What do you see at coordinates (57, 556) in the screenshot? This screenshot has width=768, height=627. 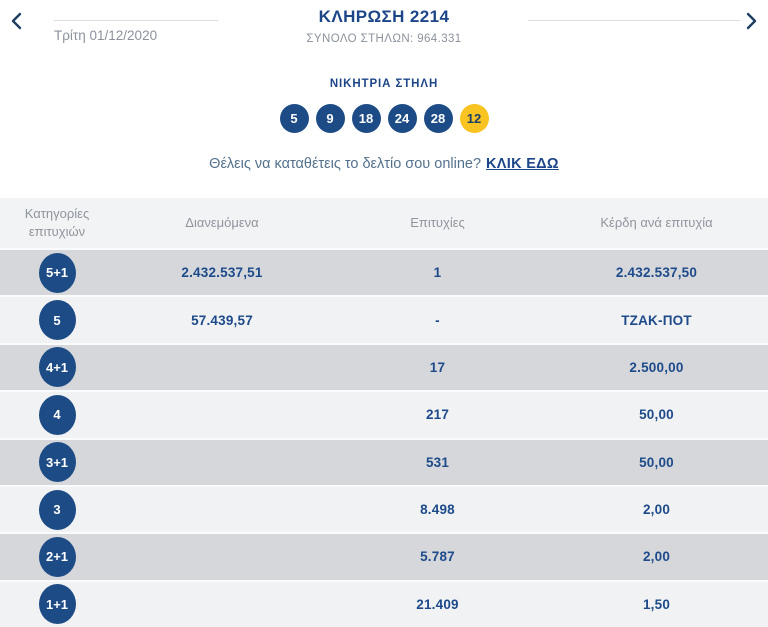 I see `category-badge: 2+1` at bounding box center [57, 556].